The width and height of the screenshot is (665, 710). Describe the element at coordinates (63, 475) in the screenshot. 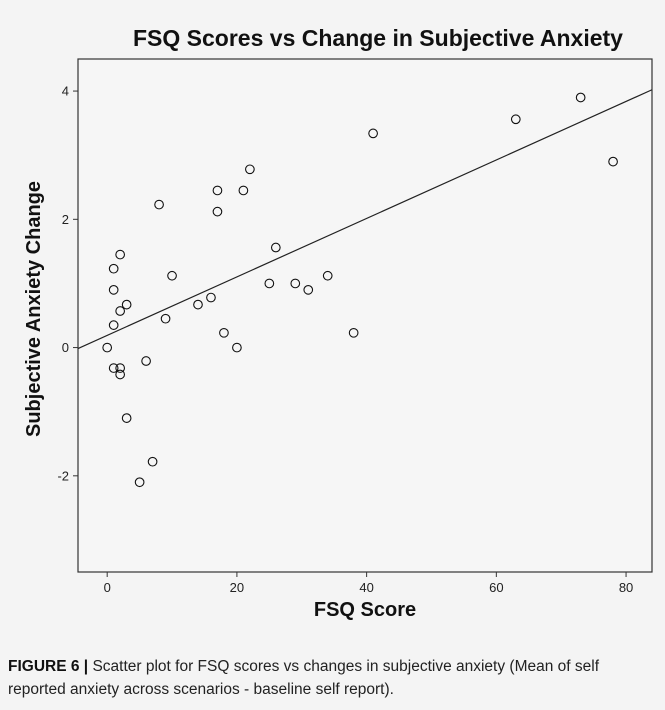

I see `y-tick-label: -2` at that location.